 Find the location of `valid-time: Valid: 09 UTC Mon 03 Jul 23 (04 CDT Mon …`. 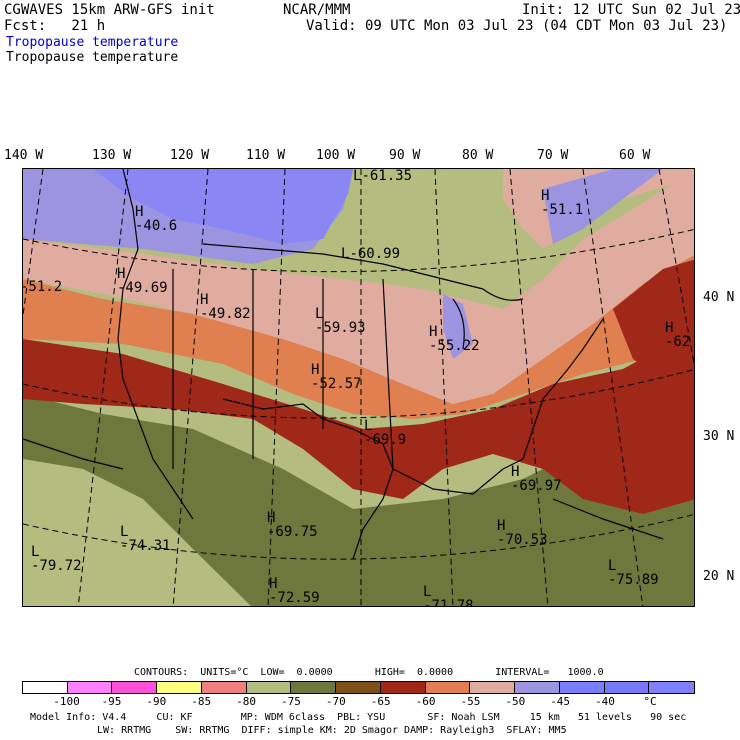

valid-time: Valid: 09 UTC Mon 03 Jul 23 (04 CDT Mon … is located at coordinates (517, 26).